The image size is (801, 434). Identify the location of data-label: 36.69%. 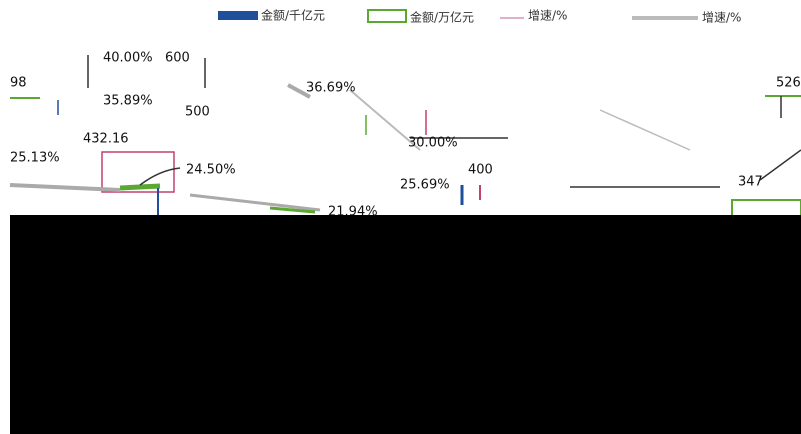
(331, 88).